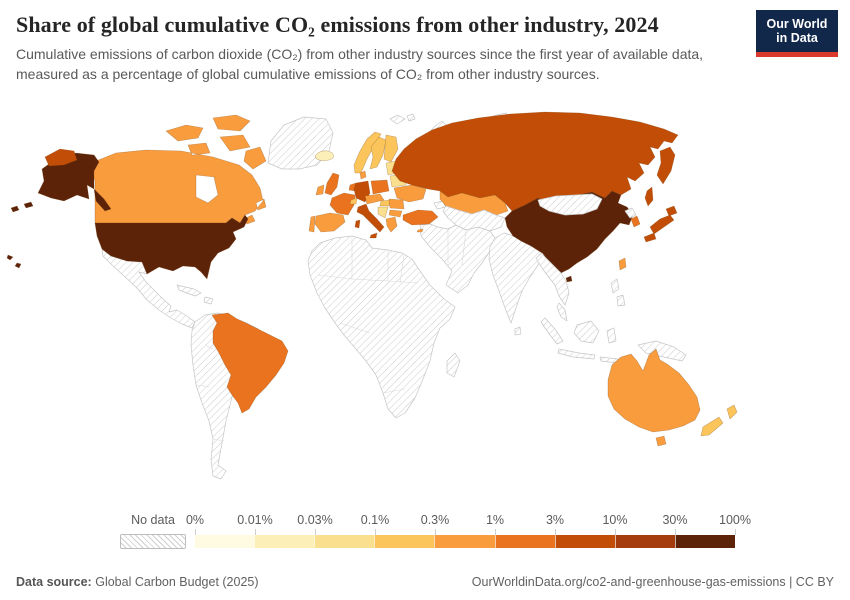 This screenshot has height=600, width=850. I want to click on country-russia, so click(361, 161).